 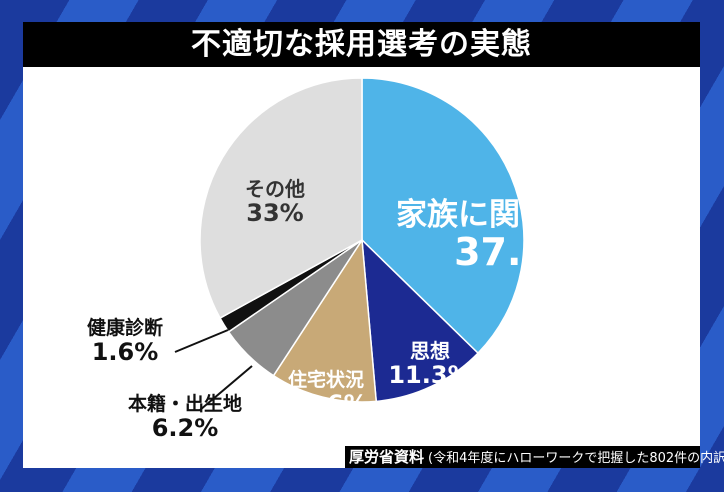 What do you see at coordinates (275, 189) in the screenshot?
I see `label-other-name: その他` at bounding box center [275, 189].